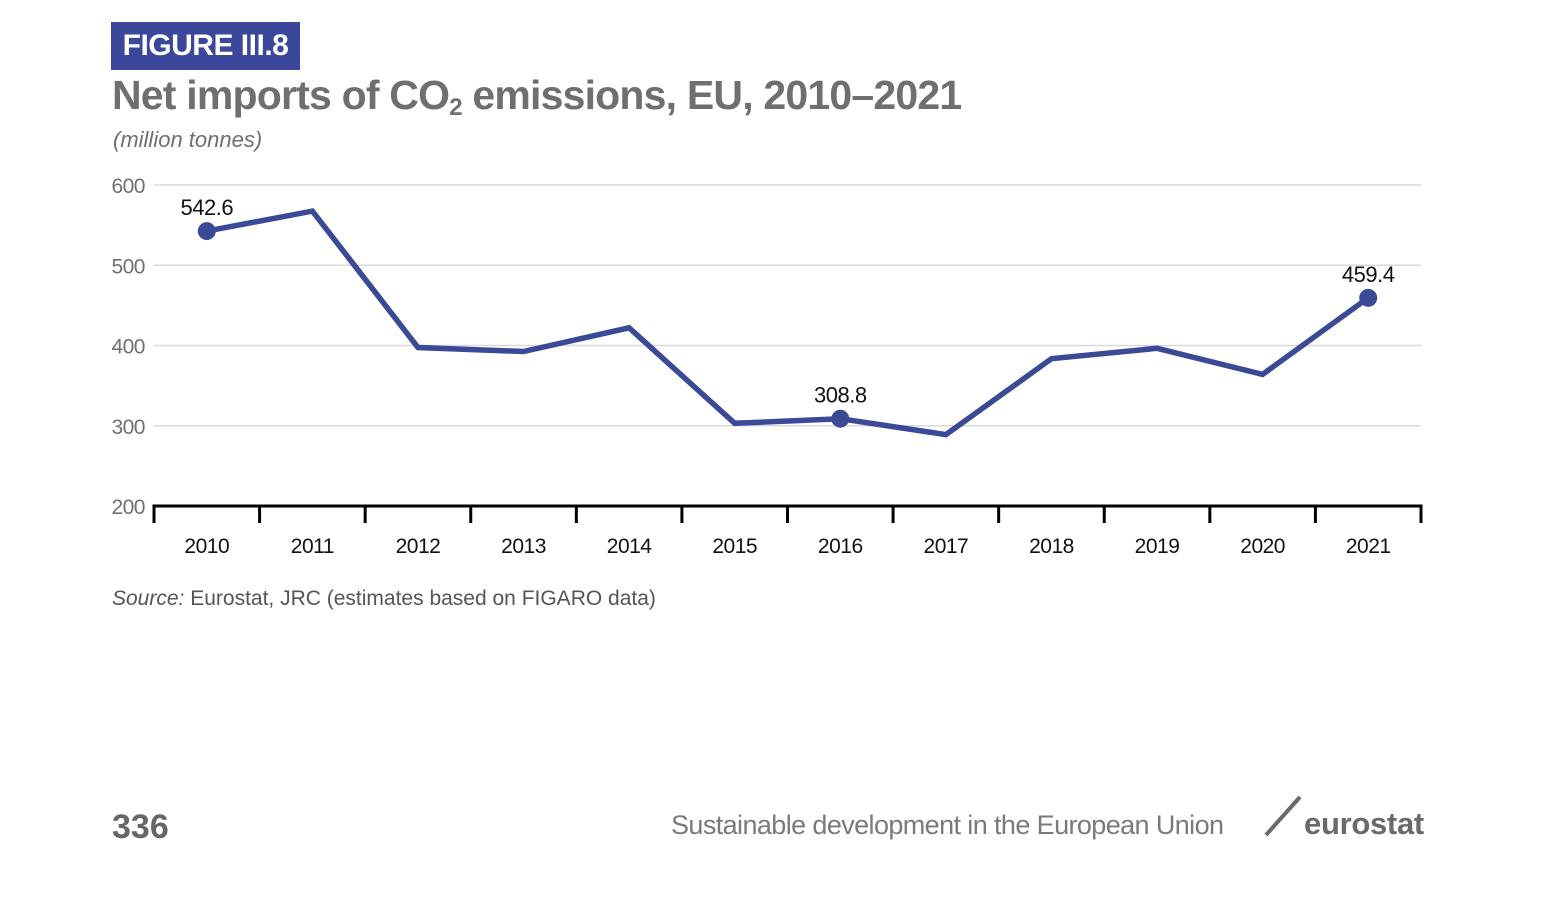  I want to click on y-tick-label: 400, so click(128, 347).